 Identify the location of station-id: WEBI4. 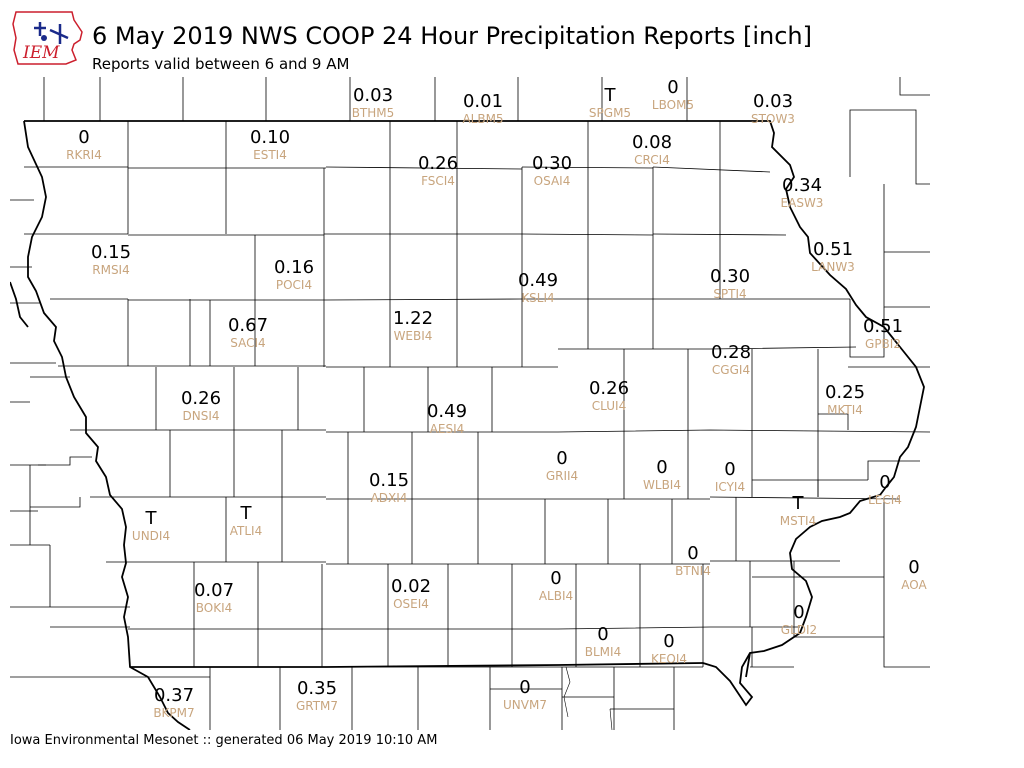
(413, 336).